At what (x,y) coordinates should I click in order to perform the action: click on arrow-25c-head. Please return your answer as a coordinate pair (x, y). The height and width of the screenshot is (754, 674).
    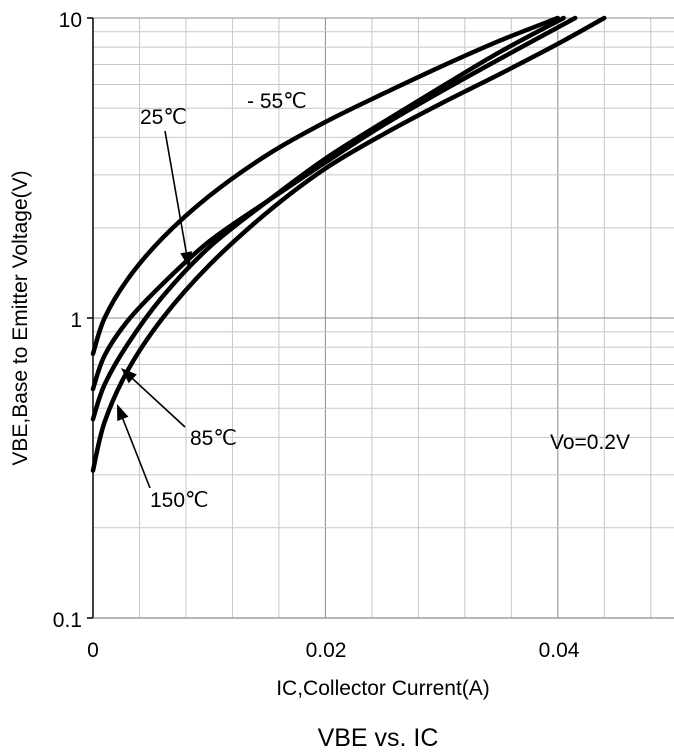
    Looking at the image, I should click on (186, 259).